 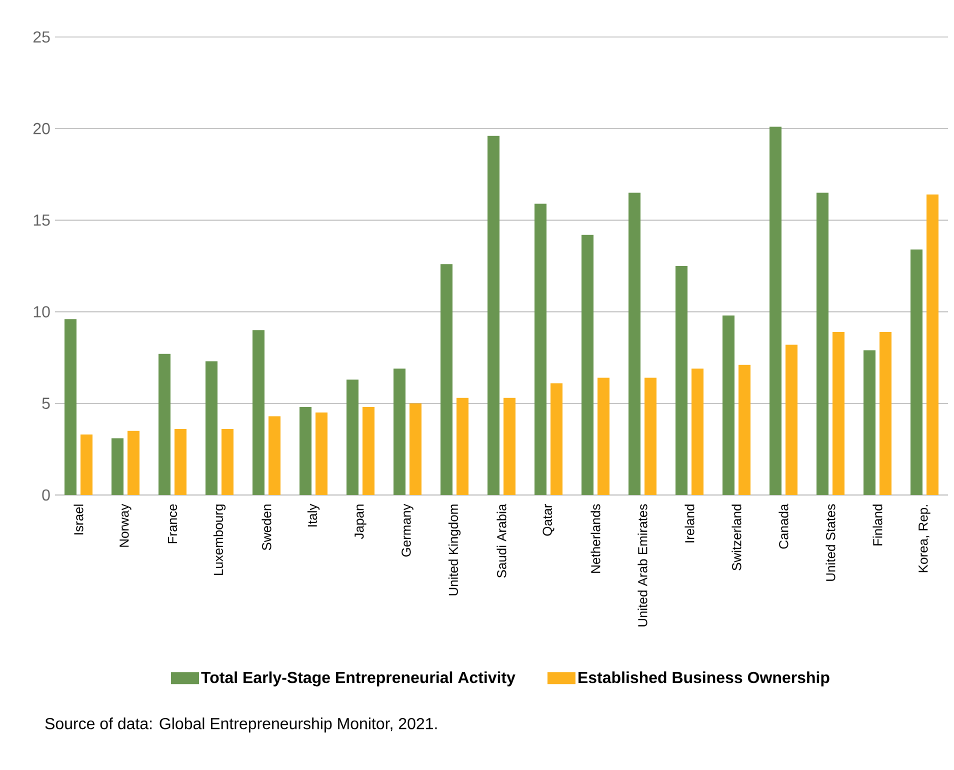 I want to click on y-tick-label: 15, so click(x=42, y=220).